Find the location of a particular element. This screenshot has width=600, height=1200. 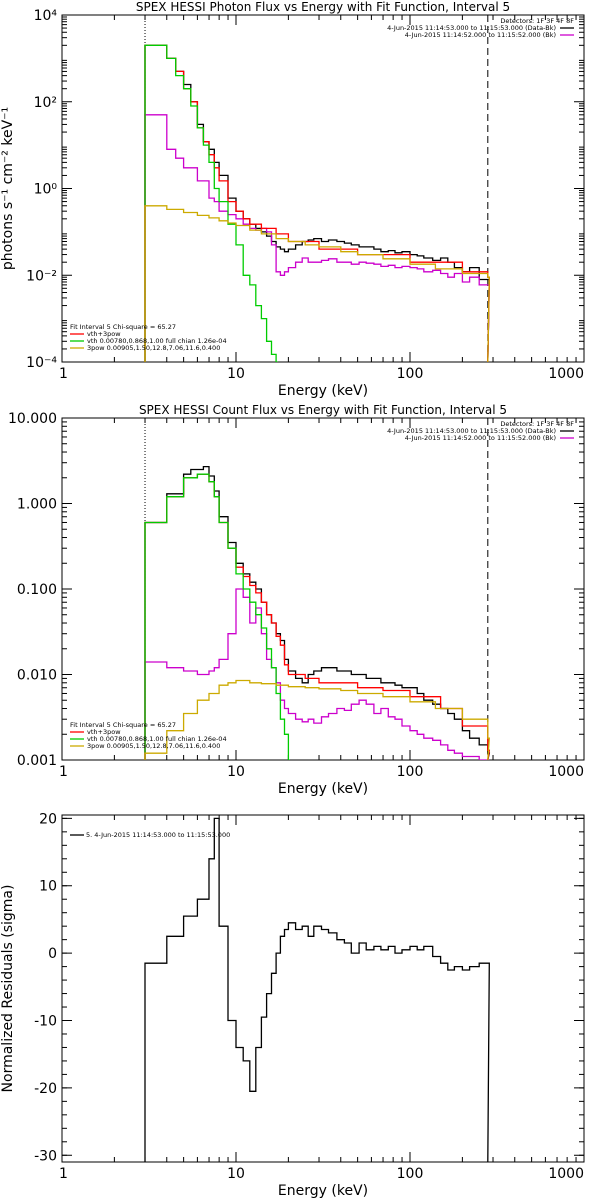

series-group is located at coordinates (317, 612).